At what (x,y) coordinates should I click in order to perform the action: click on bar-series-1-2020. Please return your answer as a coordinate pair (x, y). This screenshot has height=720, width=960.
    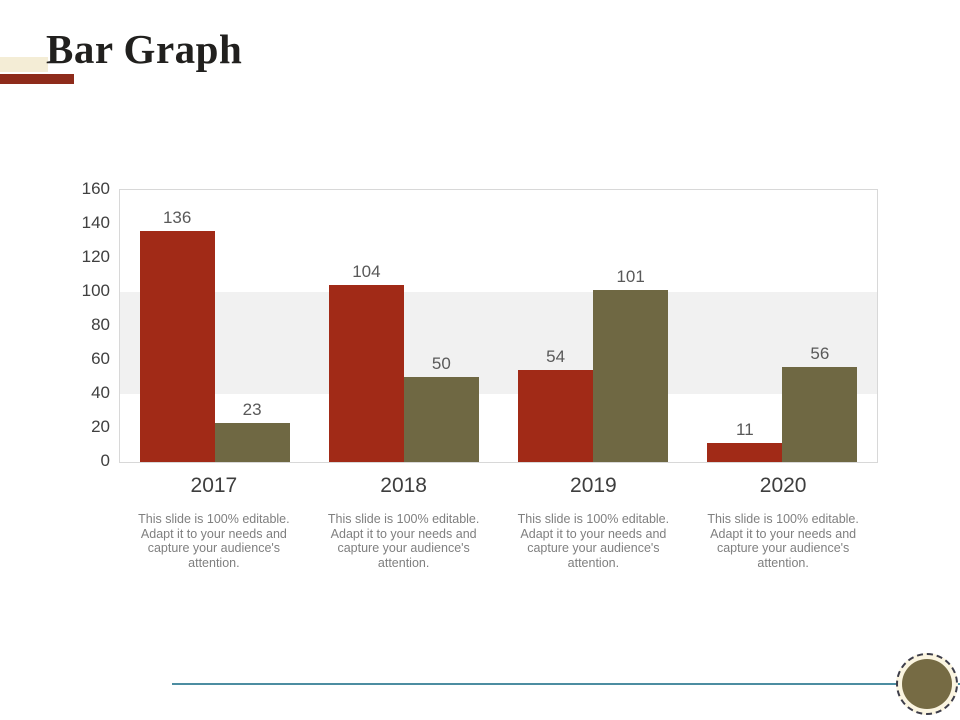
    Looking at the image, I should click on (745, 452).